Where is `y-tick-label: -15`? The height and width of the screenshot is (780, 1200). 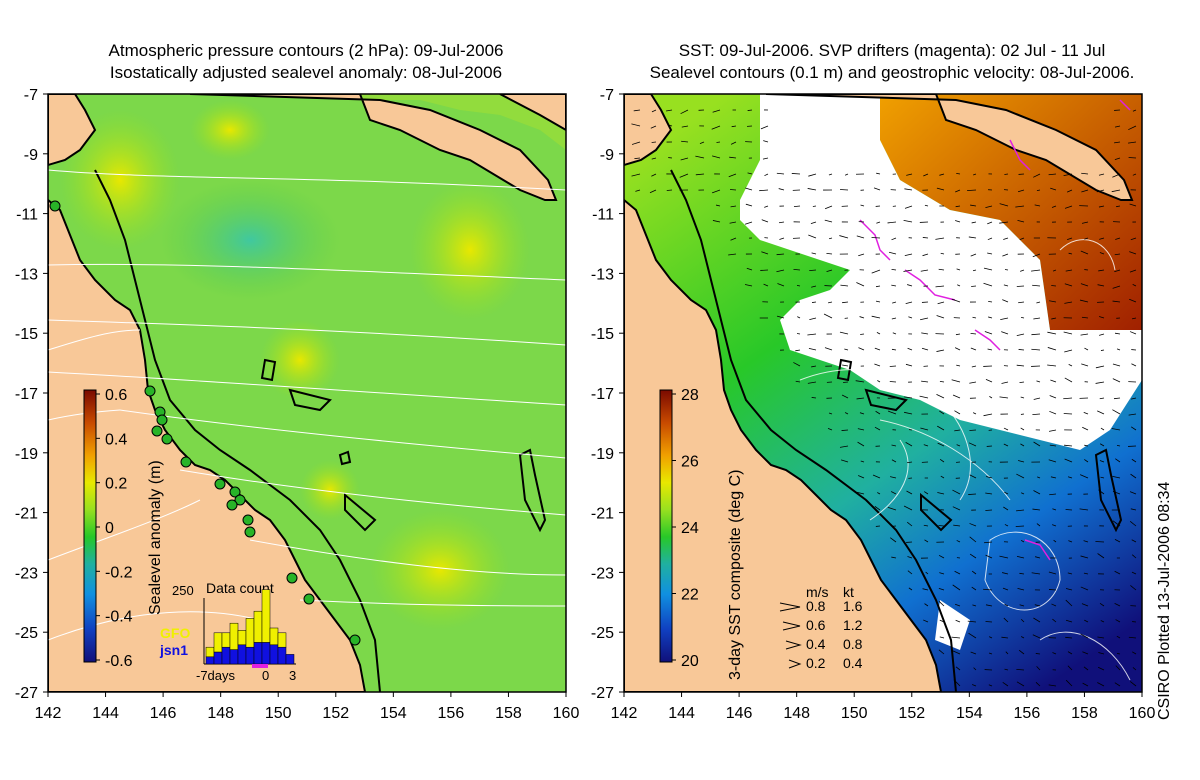 y-tick-label: -15 is located at coordinates (26, 334).